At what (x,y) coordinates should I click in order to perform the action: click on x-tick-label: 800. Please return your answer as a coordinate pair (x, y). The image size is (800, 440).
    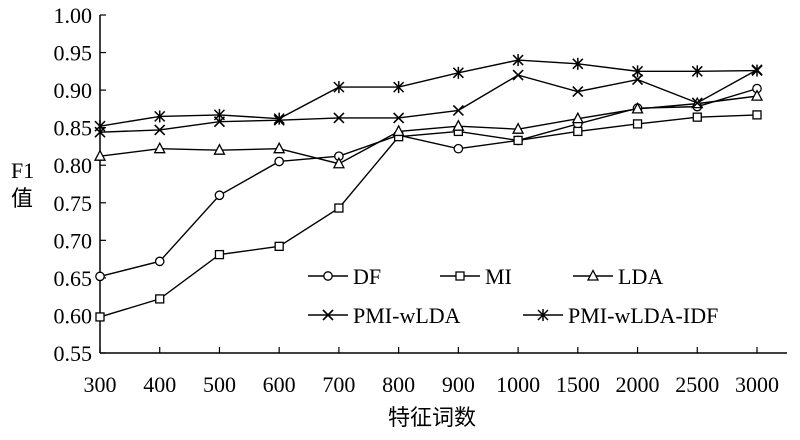
    Looking at the image, I should click on (398, 384).